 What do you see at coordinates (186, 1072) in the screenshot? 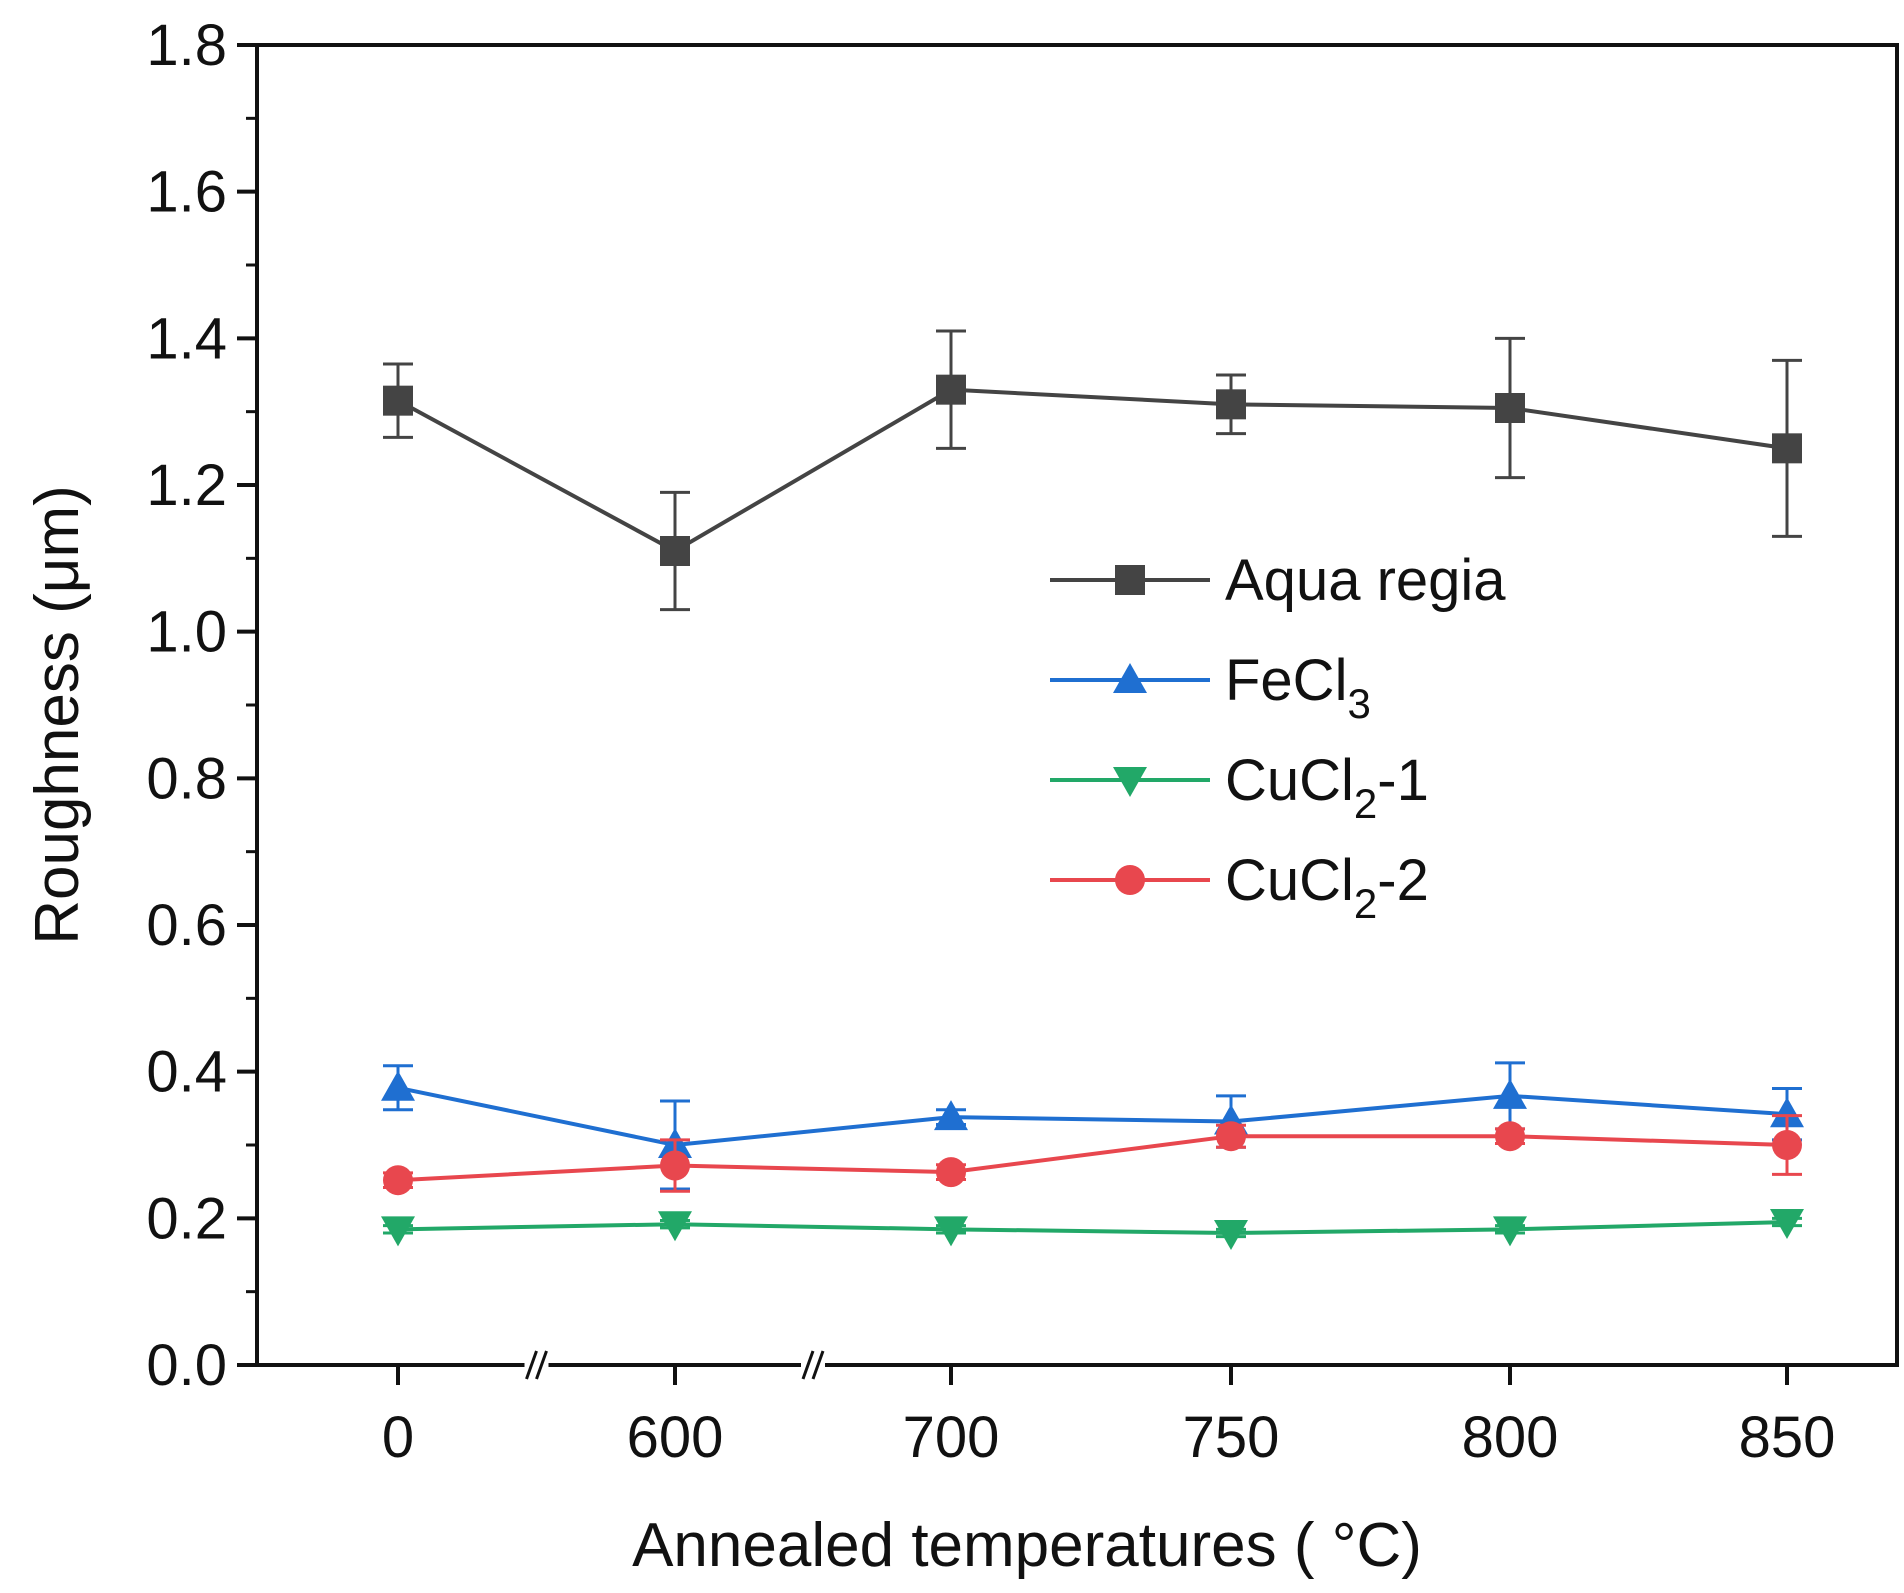
I see `y-tick-label: 0.4` at bounding box center [186, 1072].